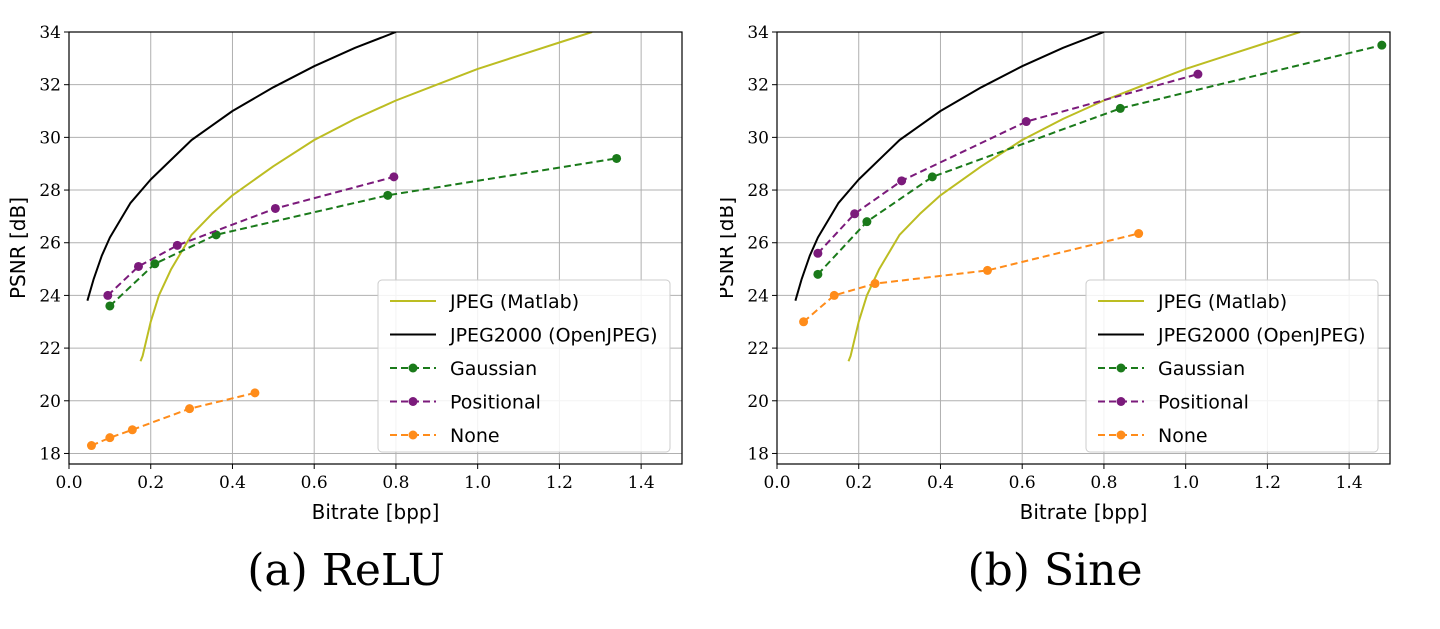  I want to click on caption-sine: (b) Sine, so click(1055, 570).